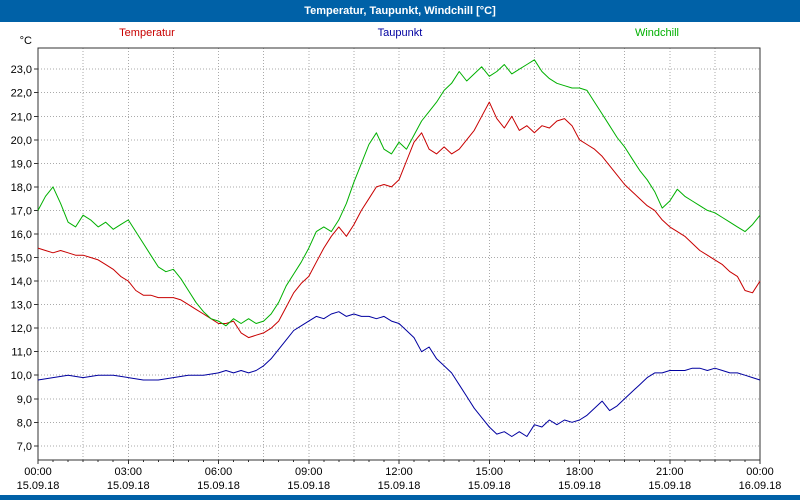 Image resolution: width=800 pixels, height=500 pixels. What do you see at coordinates (21, 376) in the screenshot?
I see `svg-text: 10,0` at bounding box center [21, 376].